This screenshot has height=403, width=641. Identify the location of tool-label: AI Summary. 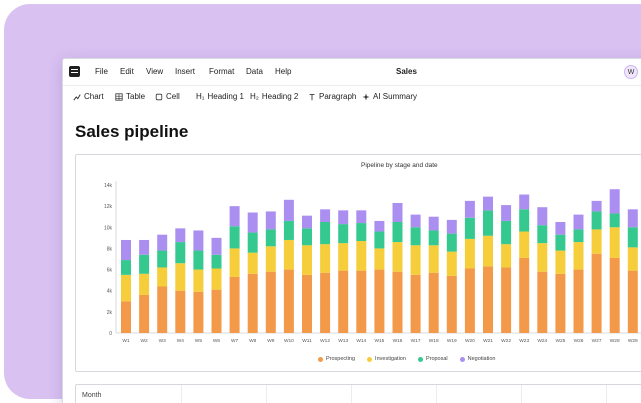
(395, 96).